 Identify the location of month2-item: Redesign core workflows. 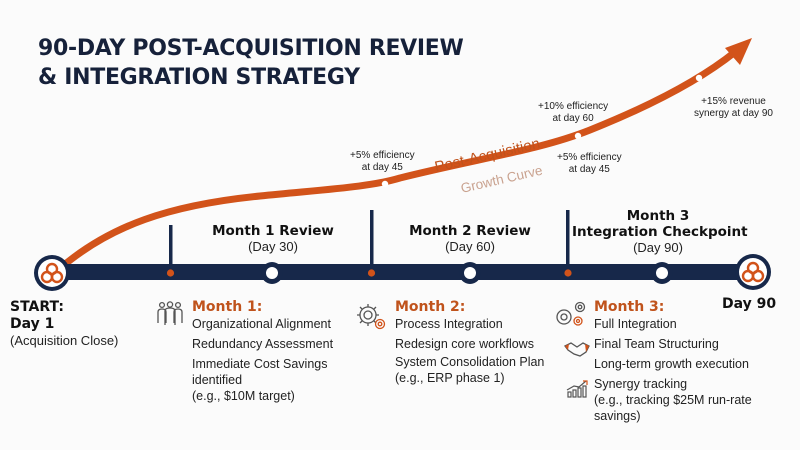
(464, 344).